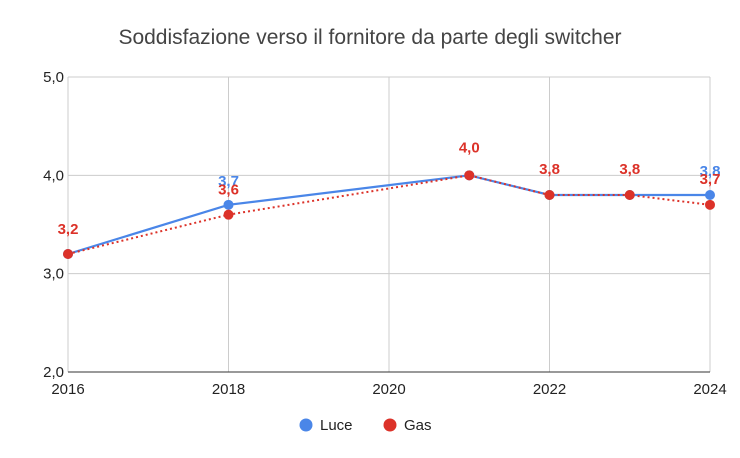 Image resolution: width=740 pixels, height=458 pixels. I want to click on legend-item-gas: Gas, so click(407, 425).